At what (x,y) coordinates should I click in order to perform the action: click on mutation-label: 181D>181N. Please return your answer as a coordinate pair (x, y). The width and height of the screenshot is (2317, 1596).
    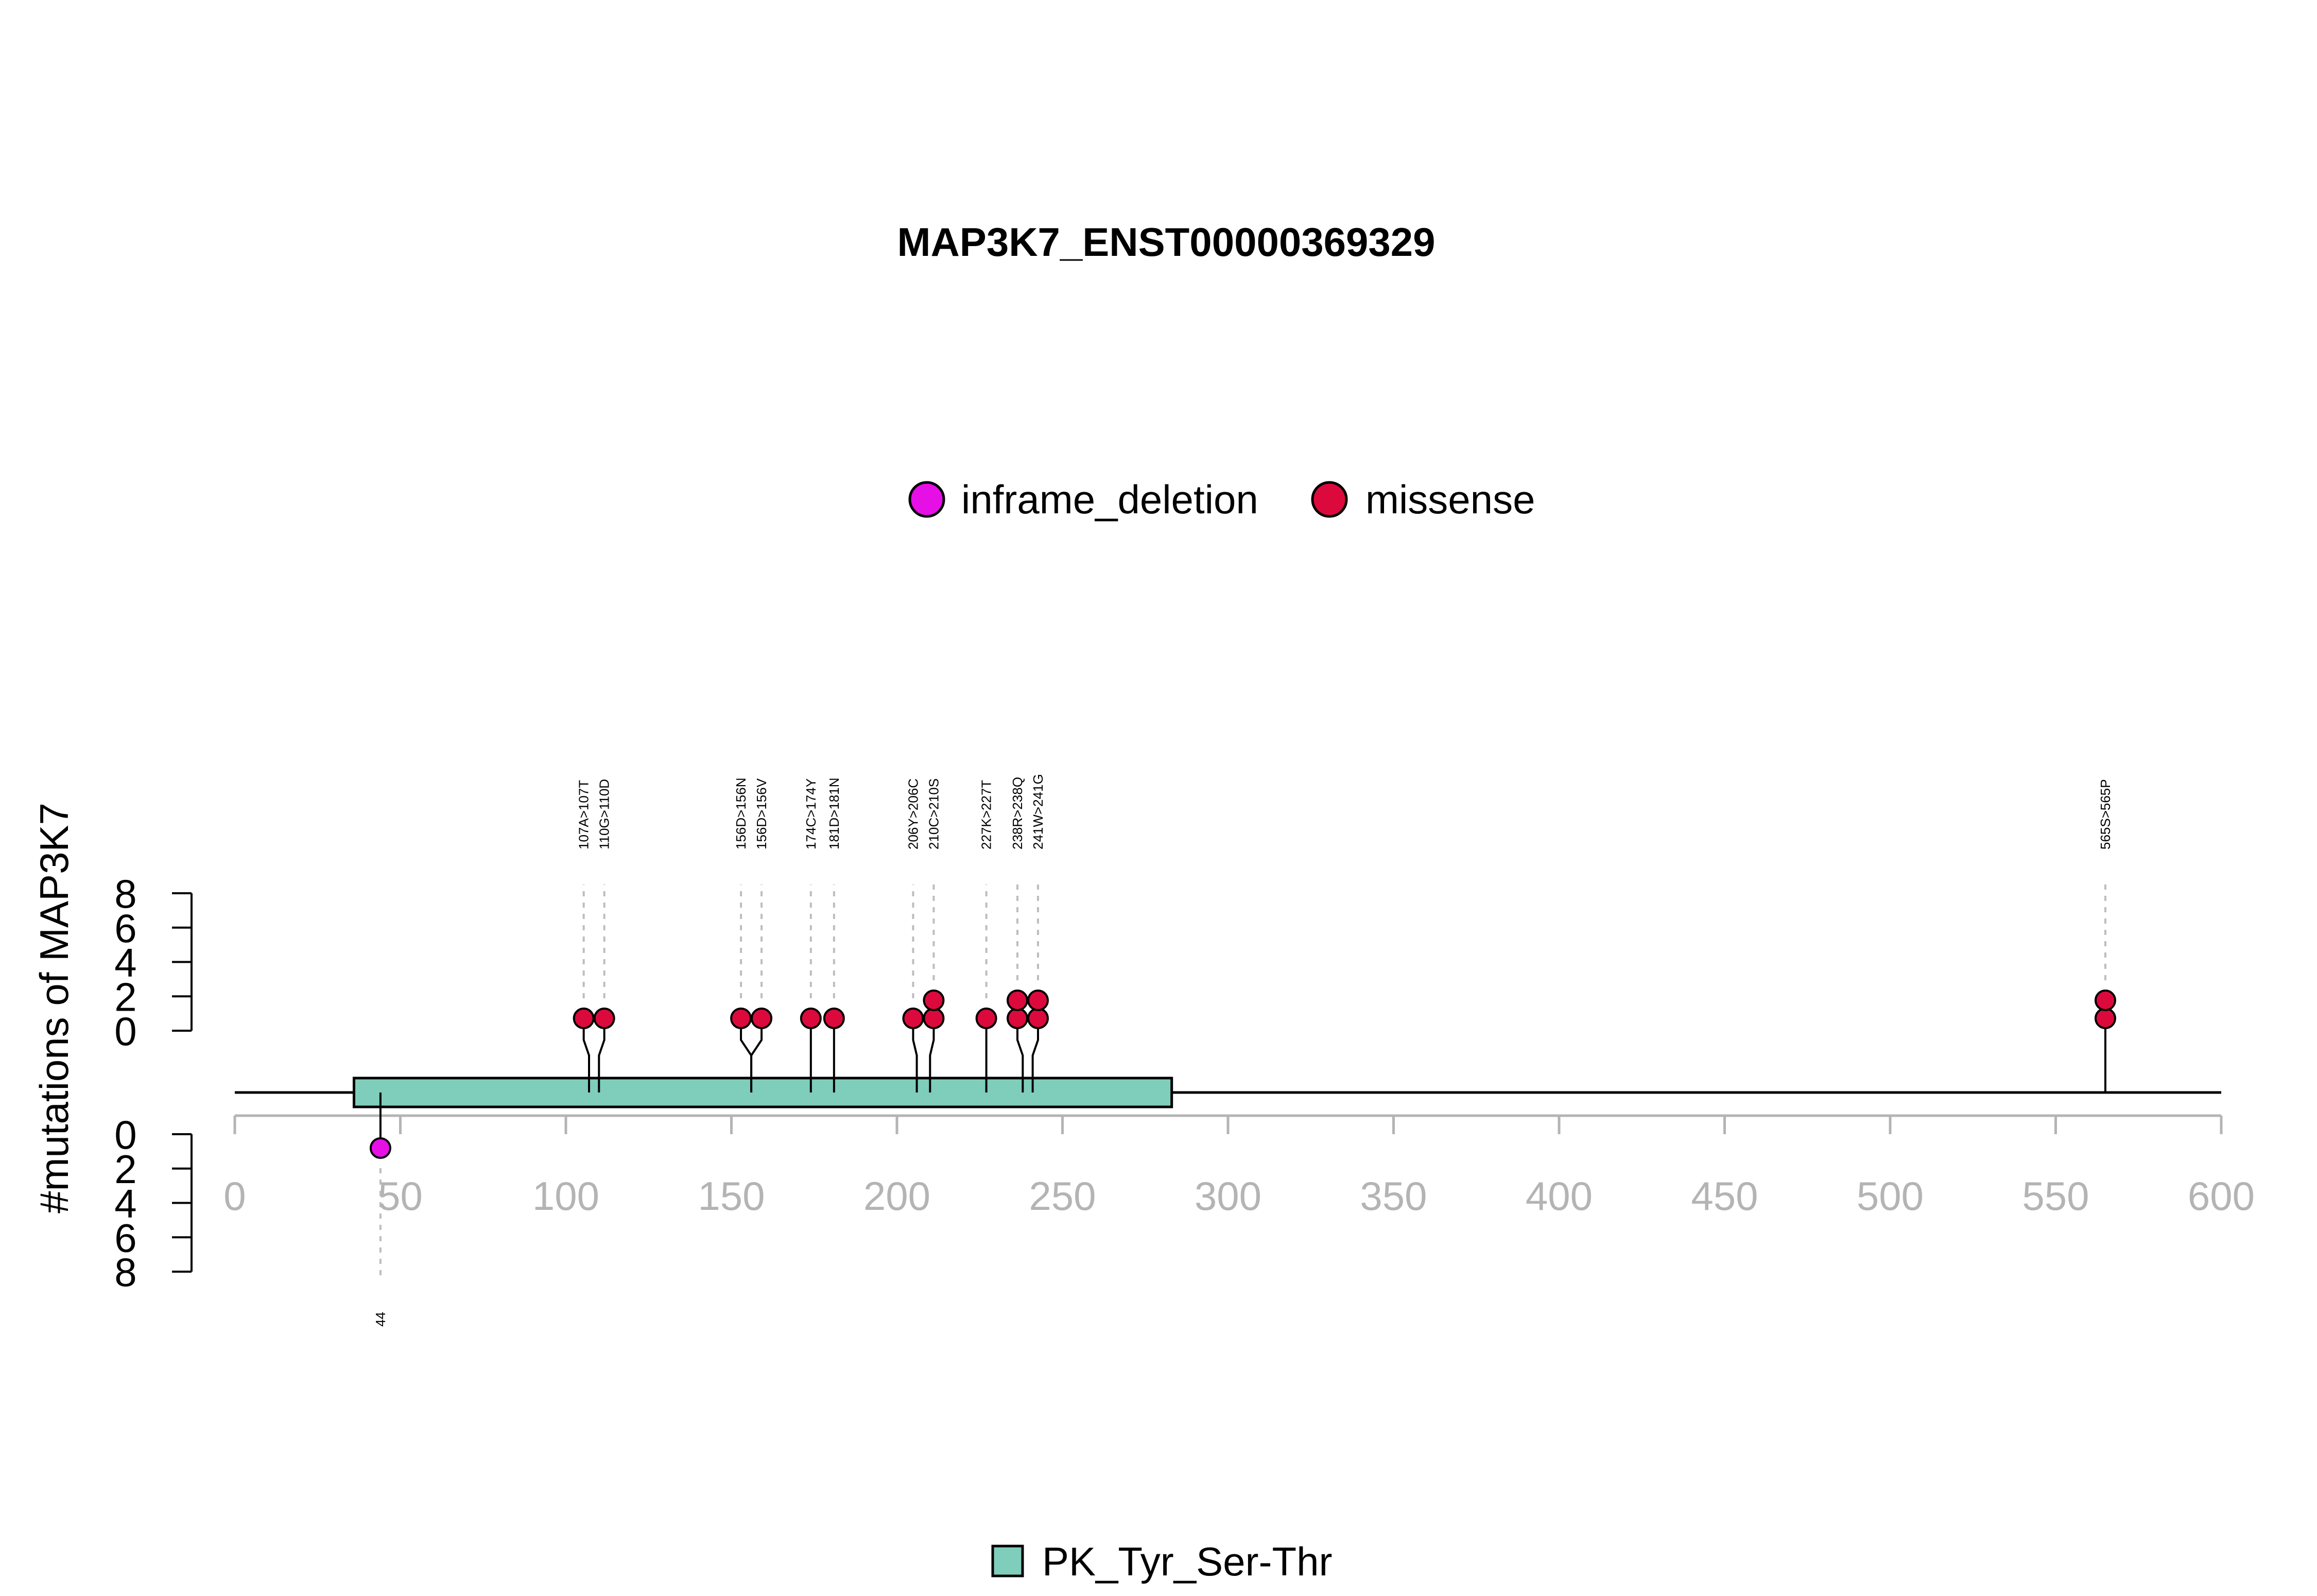
    Looking at the image, I should click on (834, 814).